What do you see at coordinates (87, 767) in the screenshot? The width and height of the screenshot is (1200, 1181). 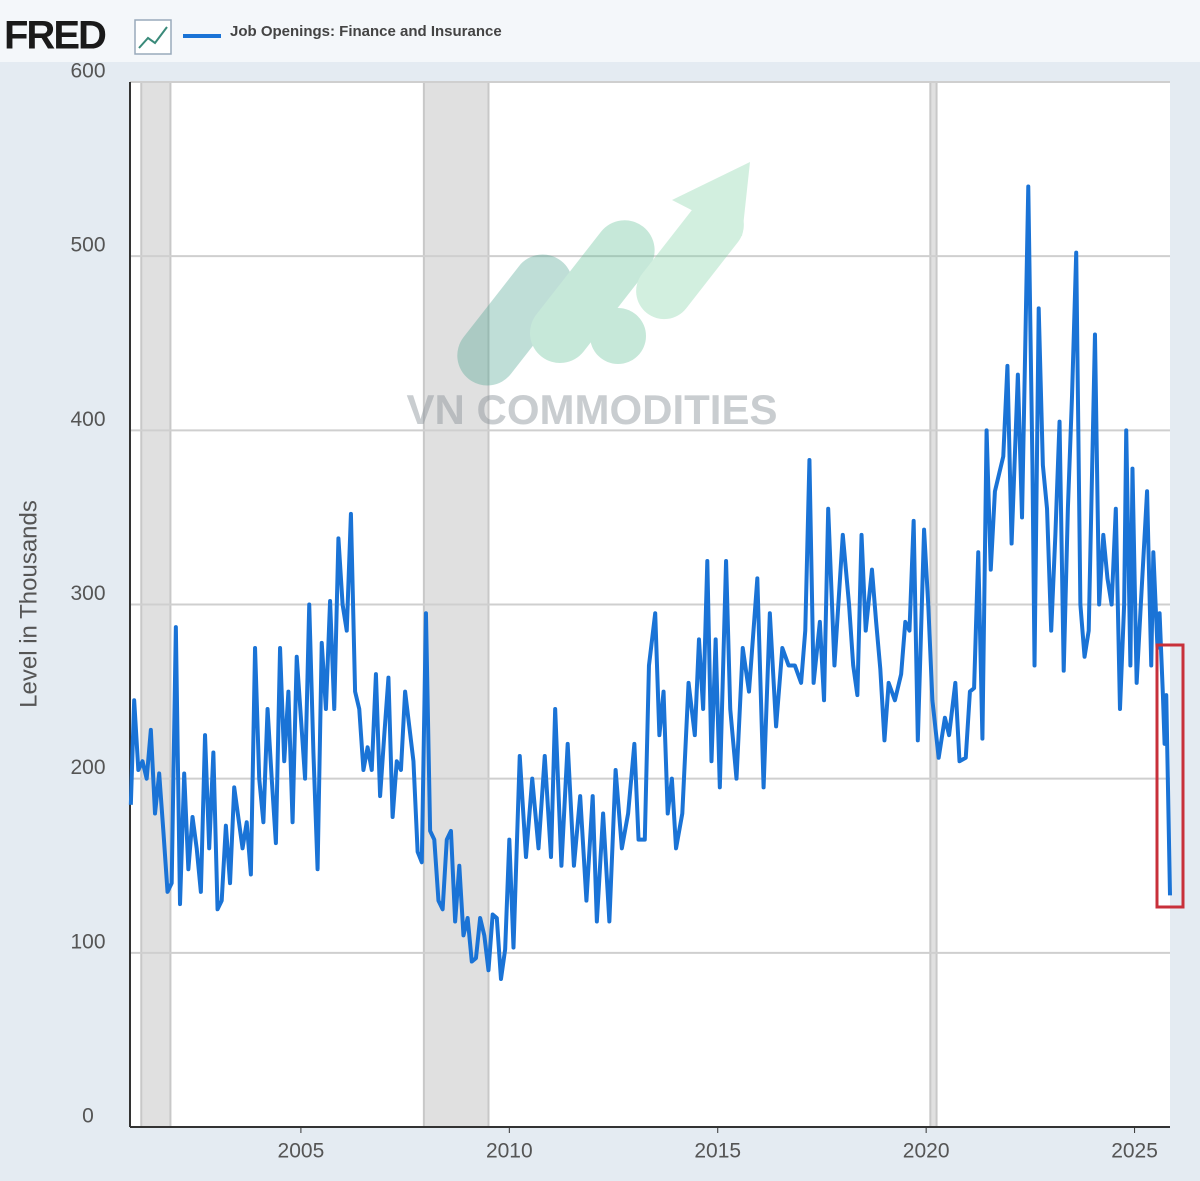 I see `y-tick-label: 200` at bounding box center [87, 767].